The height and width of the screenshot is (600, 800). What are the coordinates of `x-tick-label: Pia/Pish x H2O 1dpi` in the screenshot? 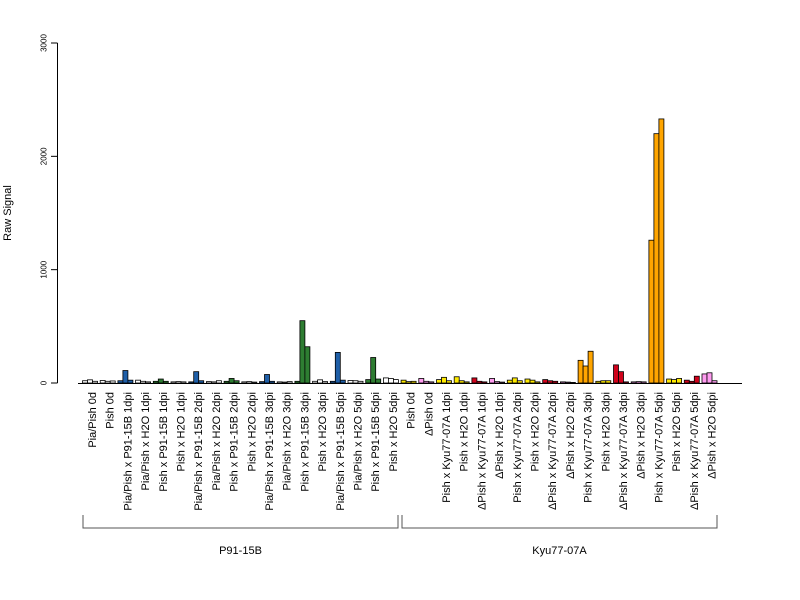 It's located at (146, 441).